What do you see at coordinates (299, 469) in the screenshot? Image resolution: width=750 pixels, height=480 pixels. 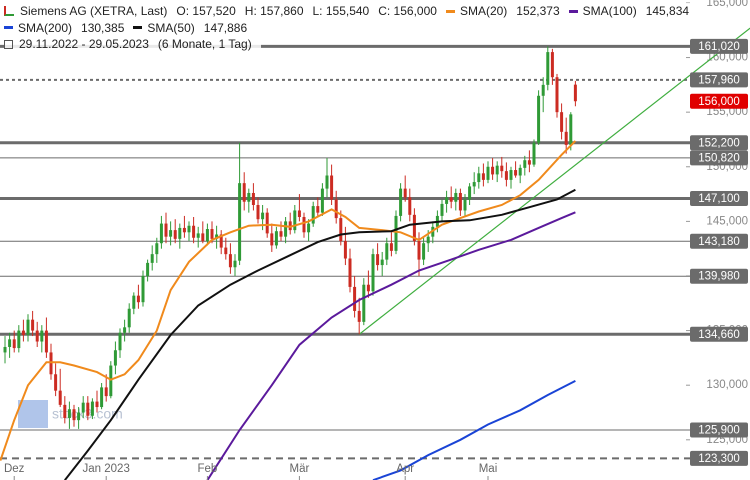 I see `x-tick-label: Mär` at bounding box center [299, 469].